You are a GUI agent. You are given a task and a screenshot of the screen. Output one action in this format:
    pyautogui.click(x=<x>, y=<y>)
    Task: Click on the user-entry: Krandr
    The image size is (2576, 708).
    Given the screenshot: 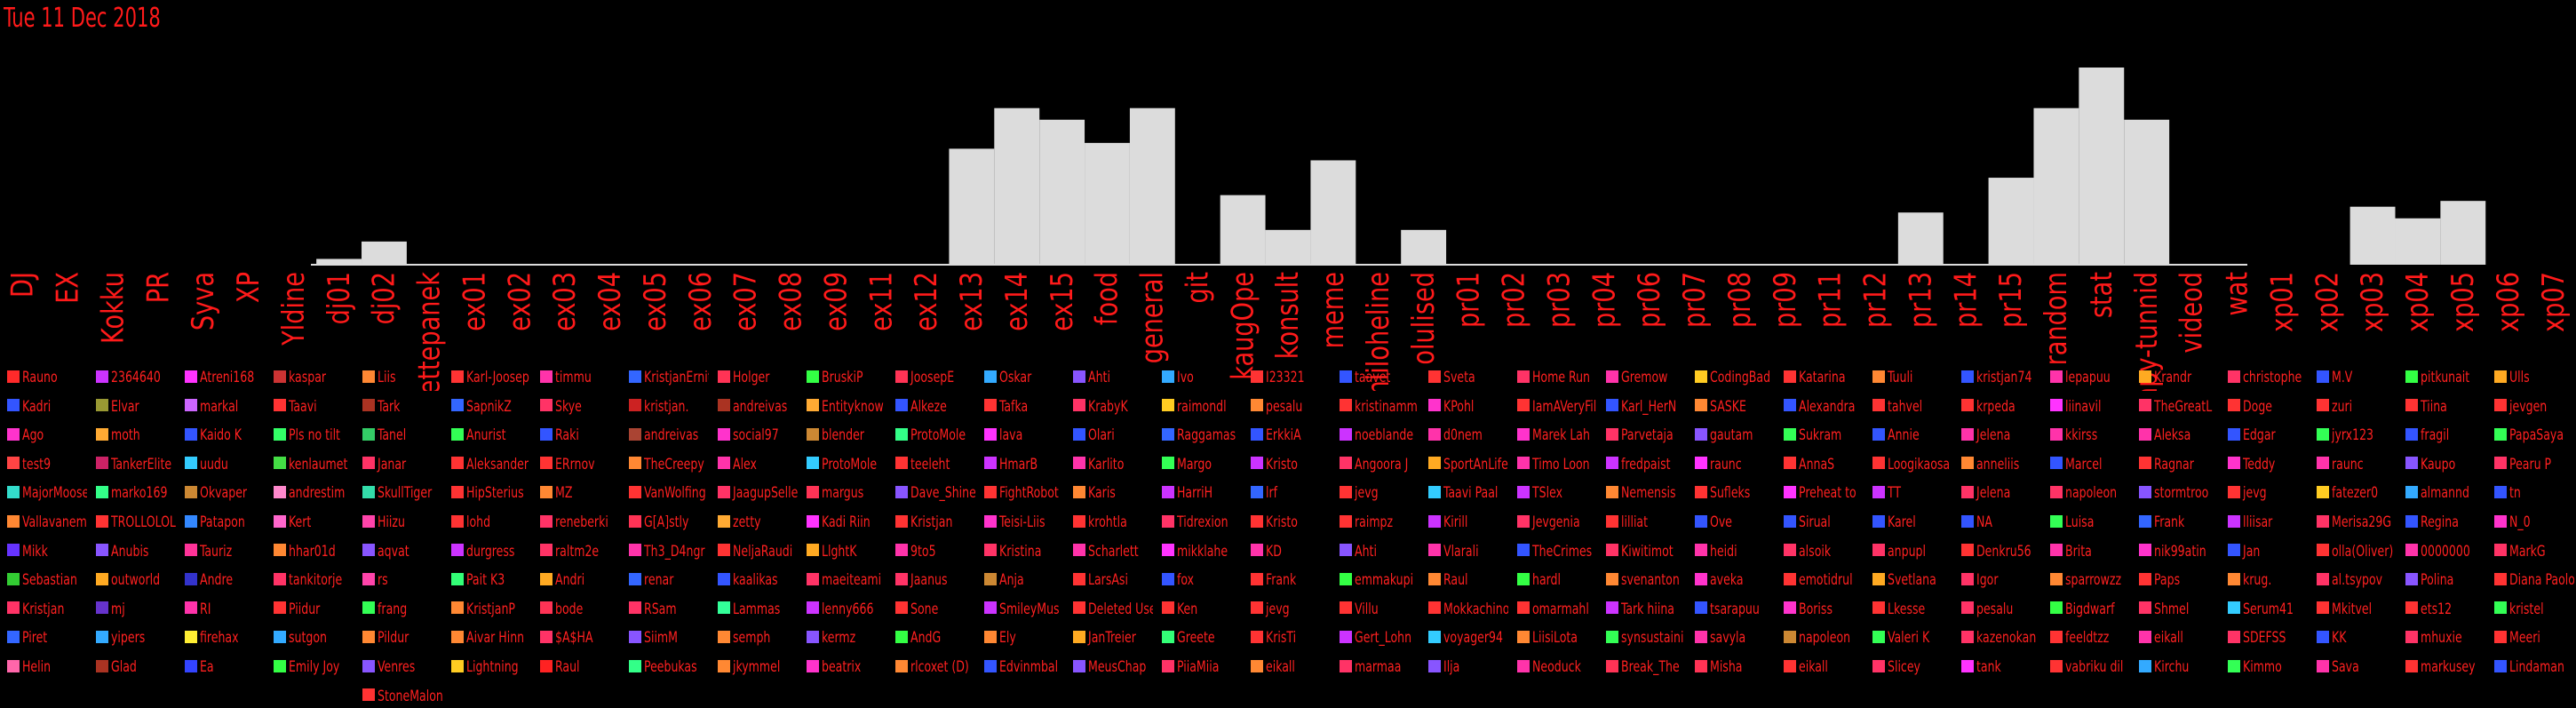 What is the action you would take?
    pyautogui.click(x=2179, y=377)
    